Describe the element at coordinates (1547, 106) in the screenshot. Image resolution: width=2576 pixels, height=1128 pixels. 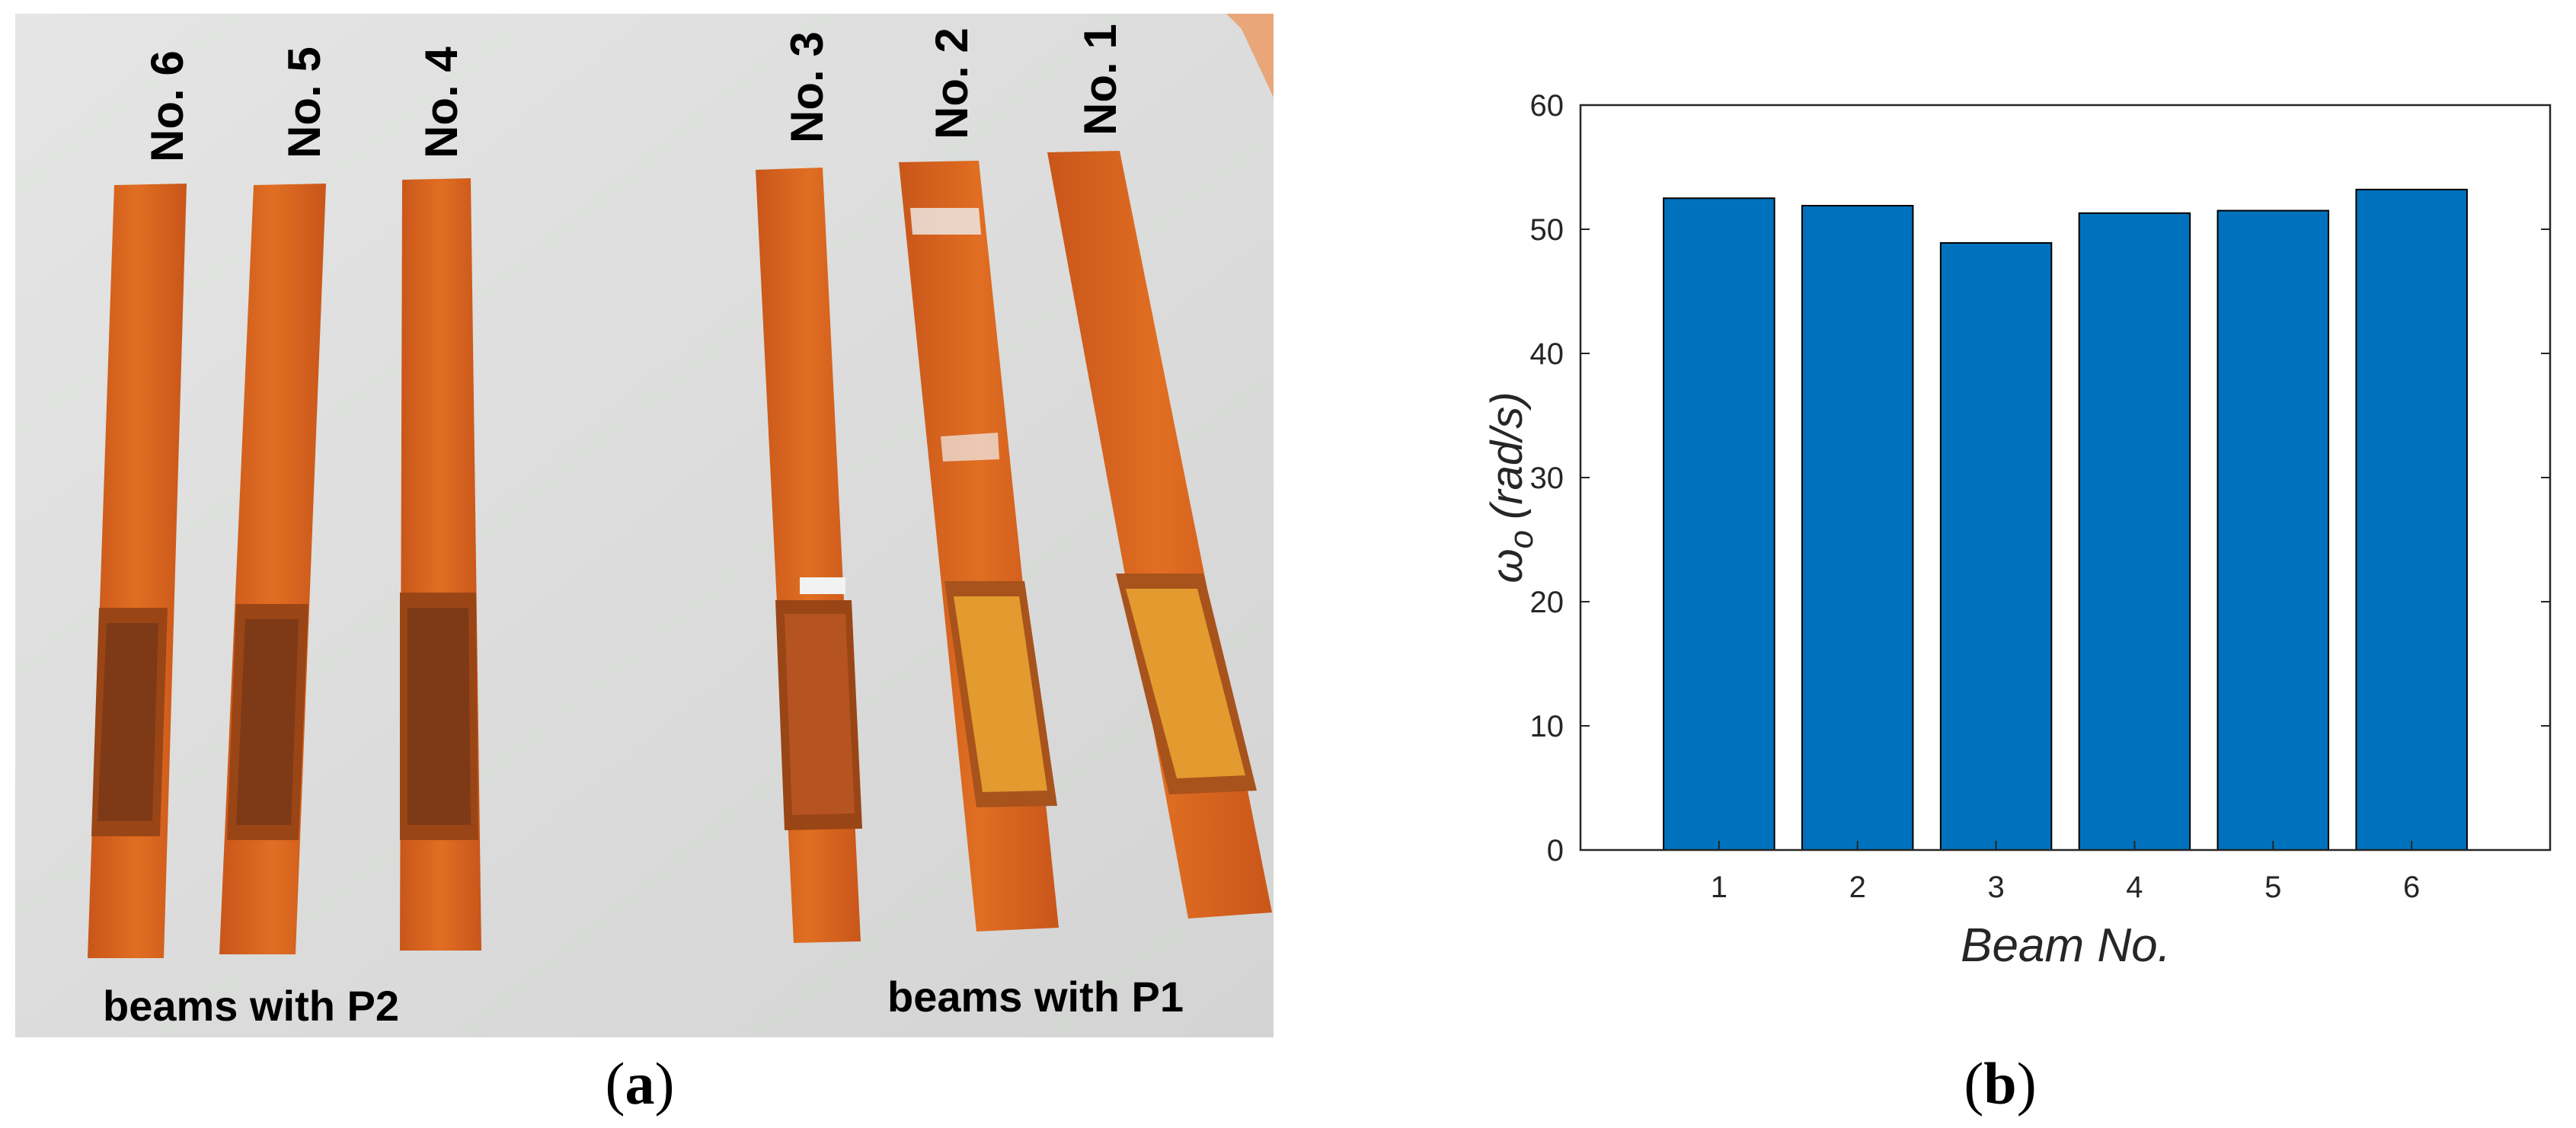
I see `y-tick-label: 60` at that location.